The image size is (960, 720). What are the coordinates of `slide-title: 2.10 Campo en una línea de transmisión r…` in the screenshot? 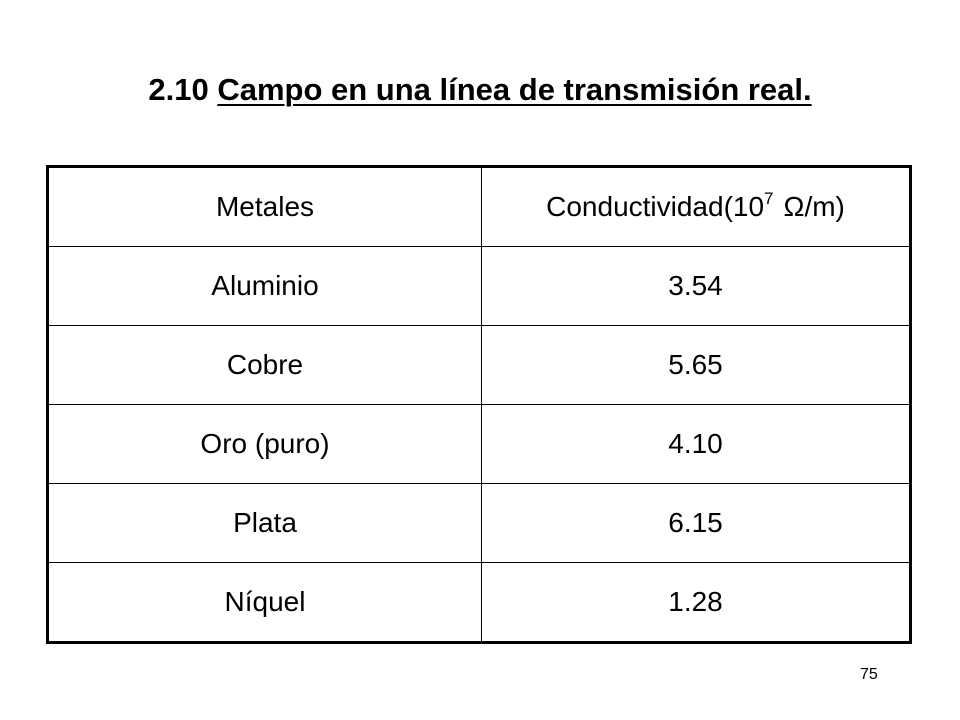 It's located at (480, 90).